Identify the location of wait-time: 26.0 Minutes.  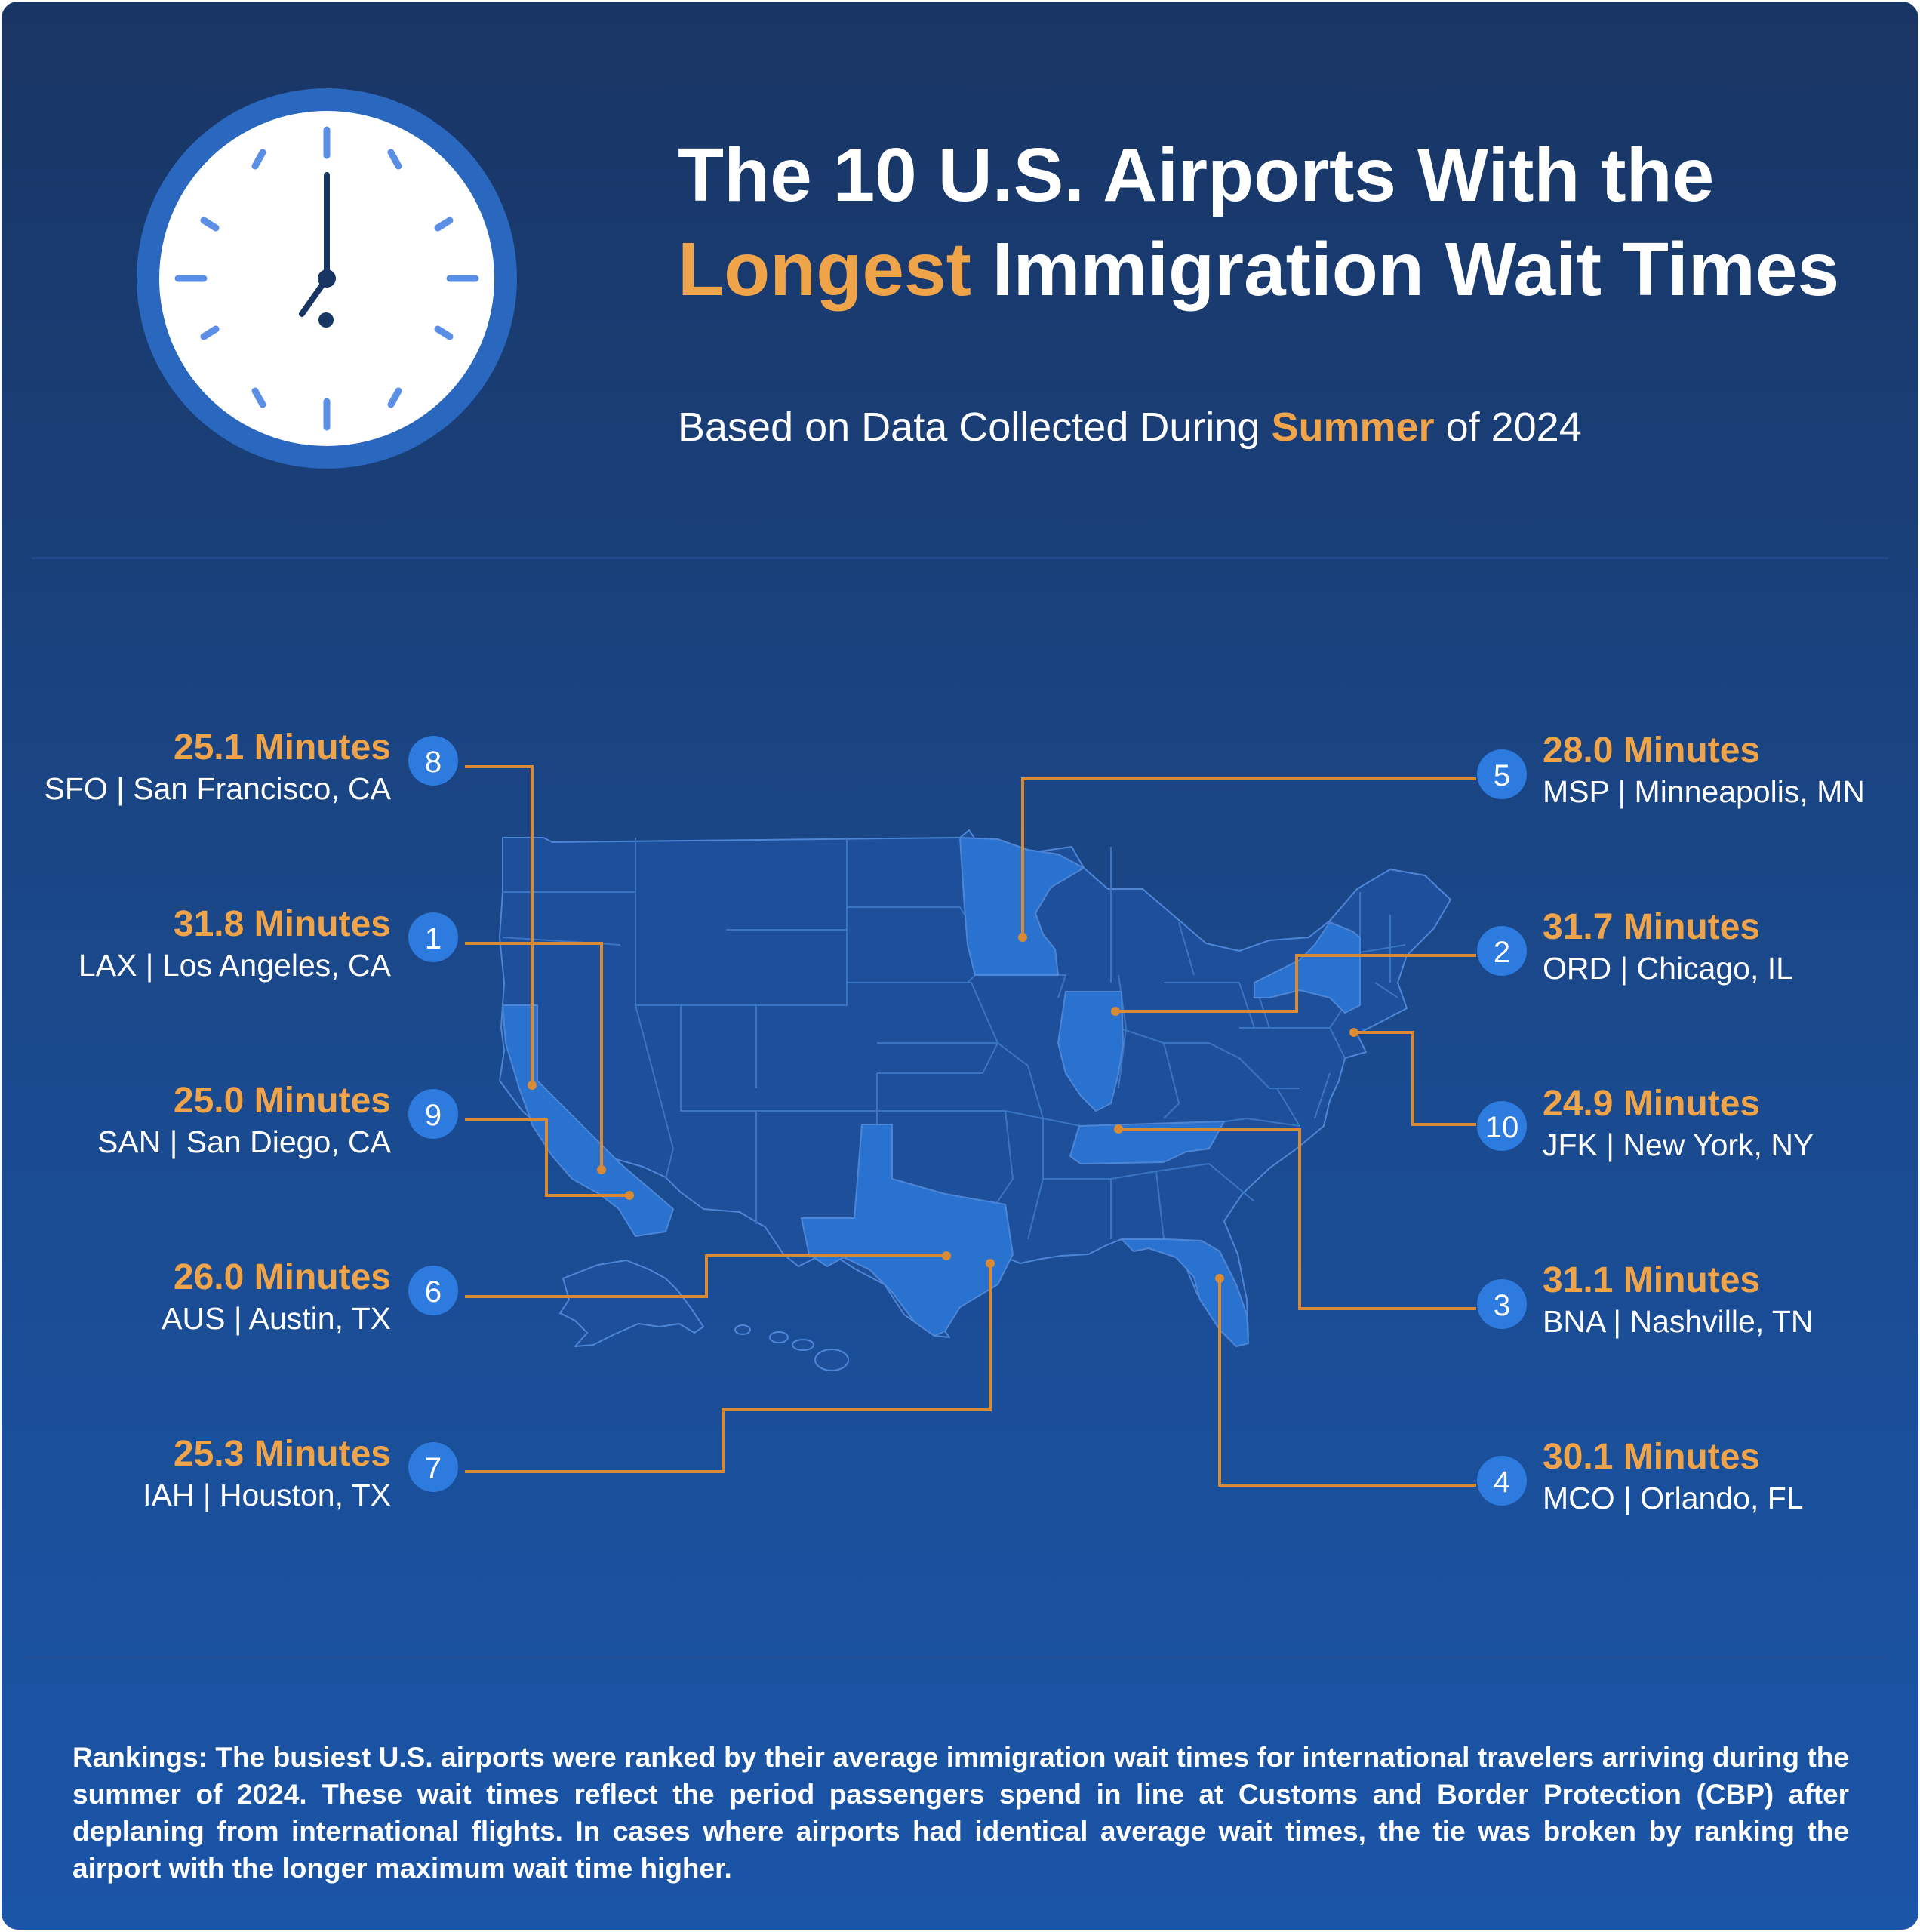
(282, 1277).